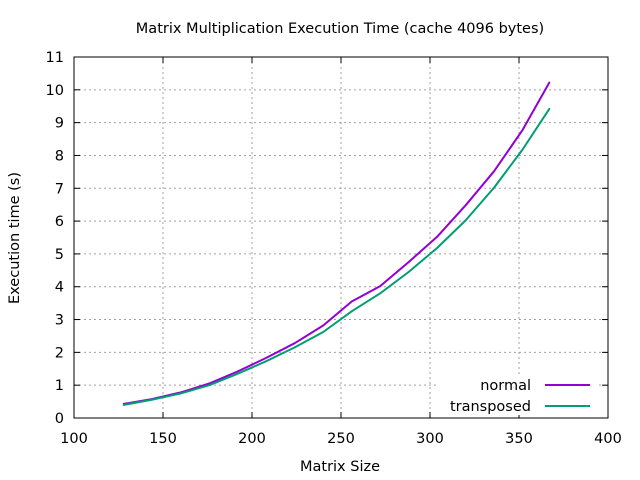 This screenshot has height=480, width=640. What do you see at coordinates (55, 91) in the screenshot?
I see `y-tick-label: 10` at bounding box center [55, 91].